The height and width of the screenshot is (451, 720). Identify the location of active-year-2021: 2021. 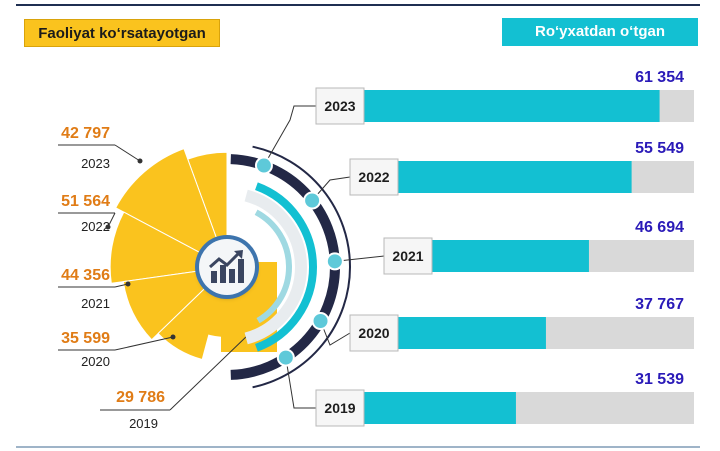
(95, 303).